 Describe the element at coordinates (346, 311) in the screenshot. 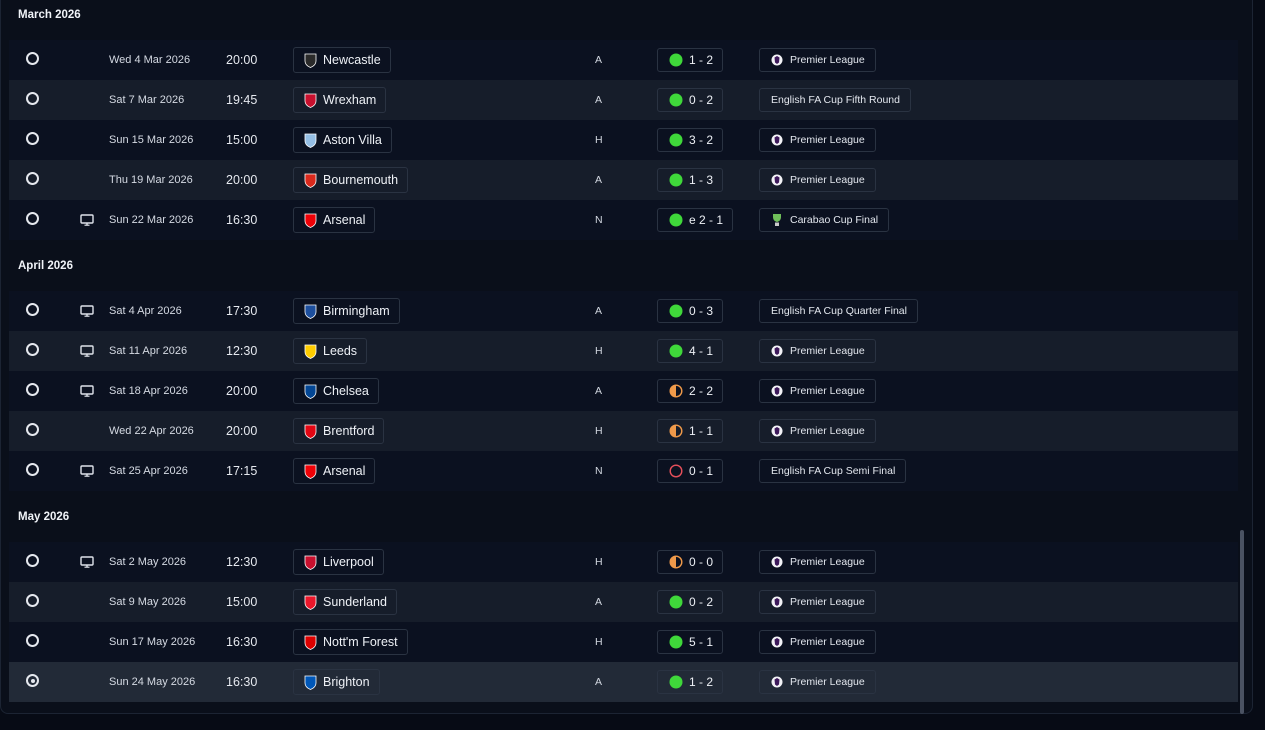

I see `opponent-team-button: Birmingham` at that location.